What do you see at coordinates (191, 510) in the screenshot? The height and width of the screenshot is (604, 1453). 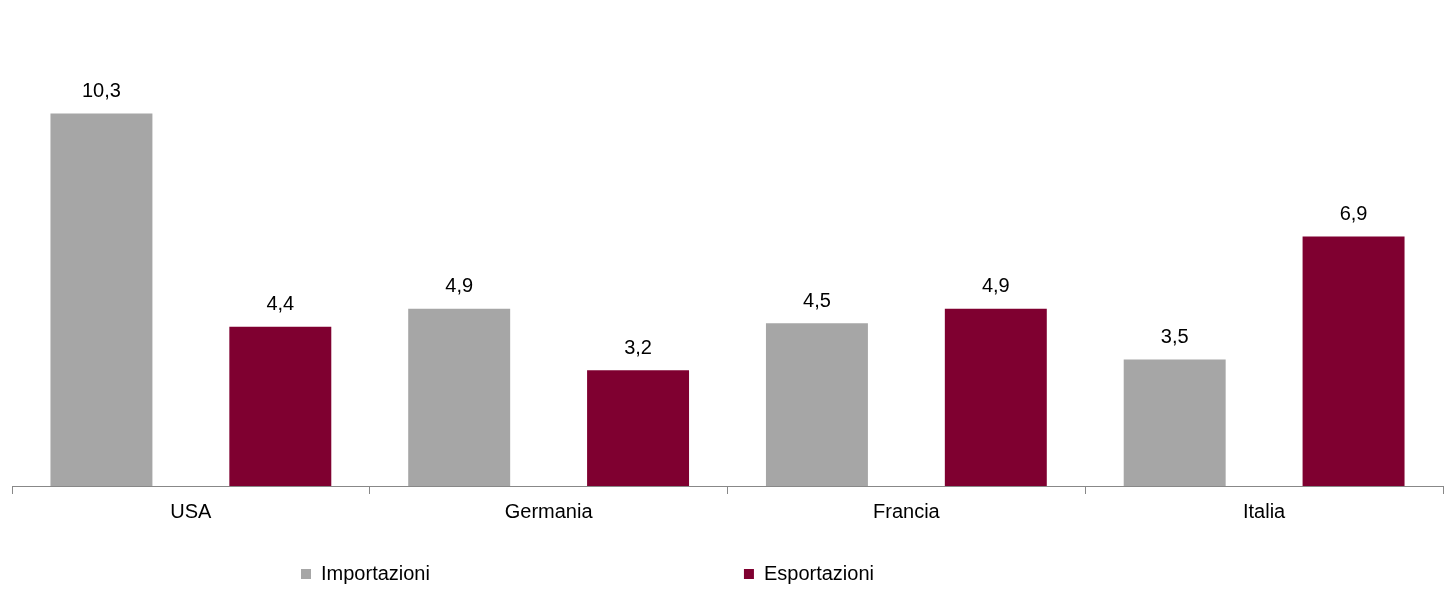 I see `x-tick-label: USA` at bounding box center [191, 510].